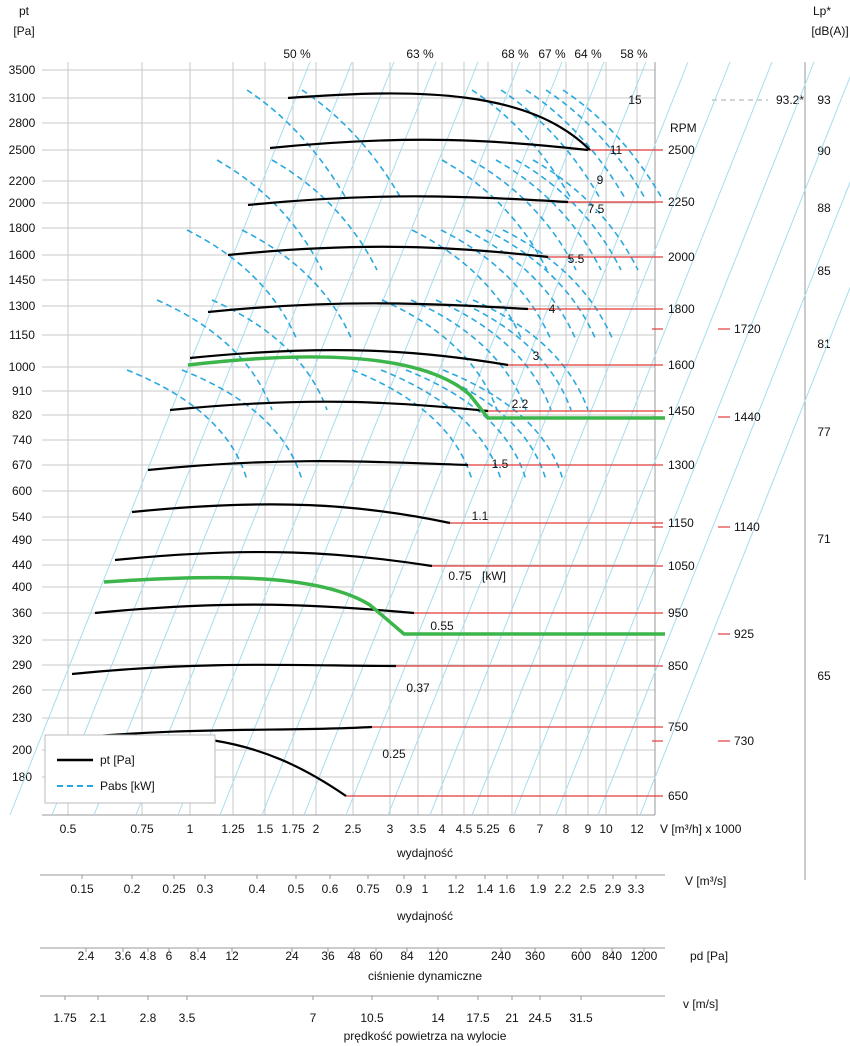 The image size is (850, 1046). What do you see at coordinates (22, 565) in the screenshot?
I see `y-tick-label: 440` at bounding box center [22, 565].